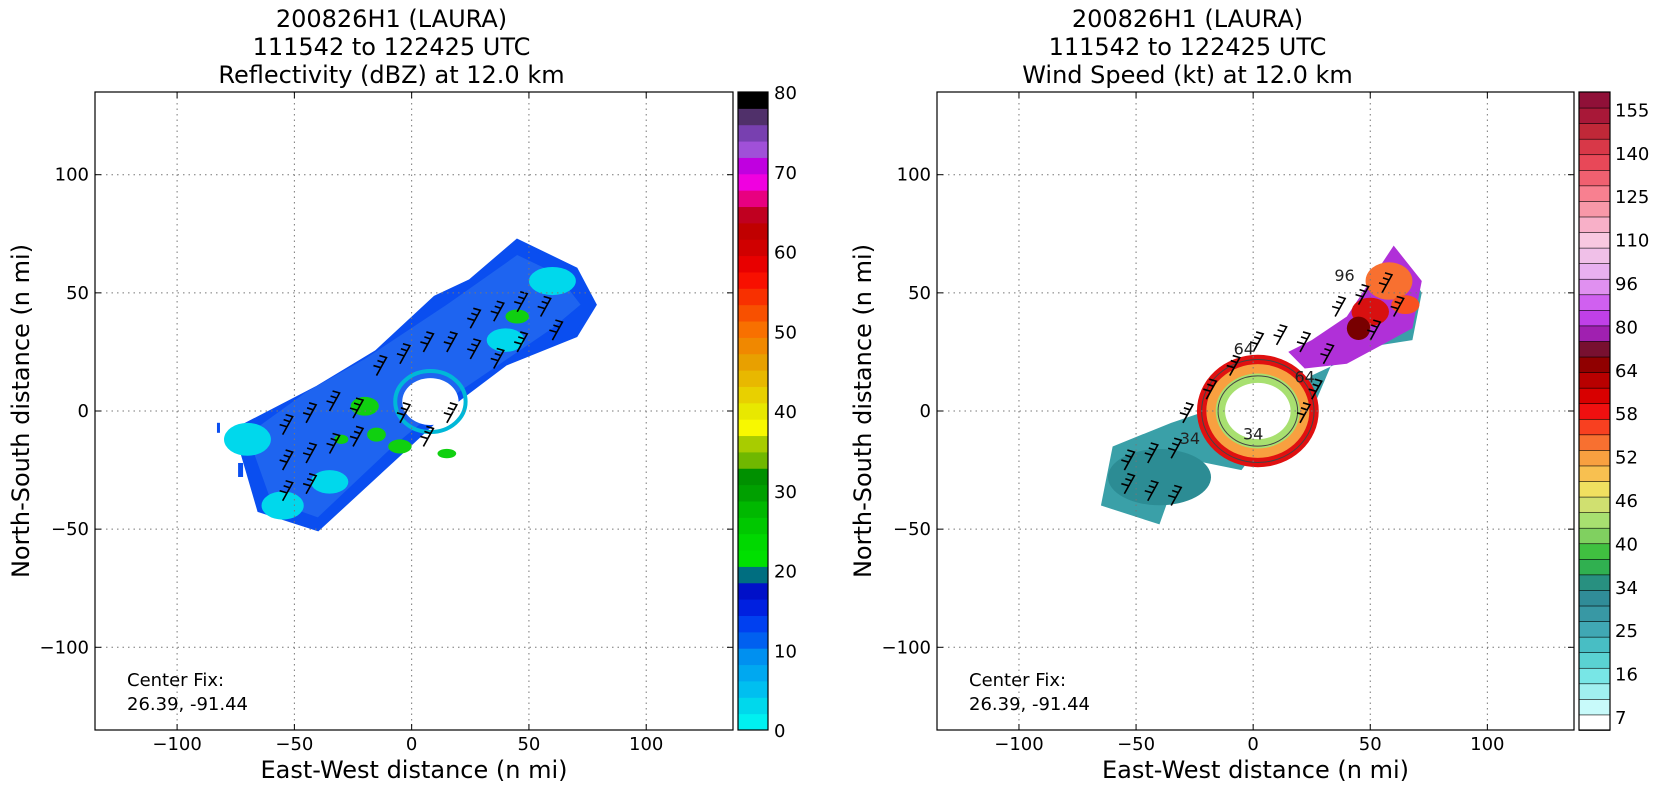 Image resolution: width=1654 pixels, height=787 pixels. Describe the element at coordinates (1018, 744) in the screenshot. I see `x-tick-label: −100` at that location.